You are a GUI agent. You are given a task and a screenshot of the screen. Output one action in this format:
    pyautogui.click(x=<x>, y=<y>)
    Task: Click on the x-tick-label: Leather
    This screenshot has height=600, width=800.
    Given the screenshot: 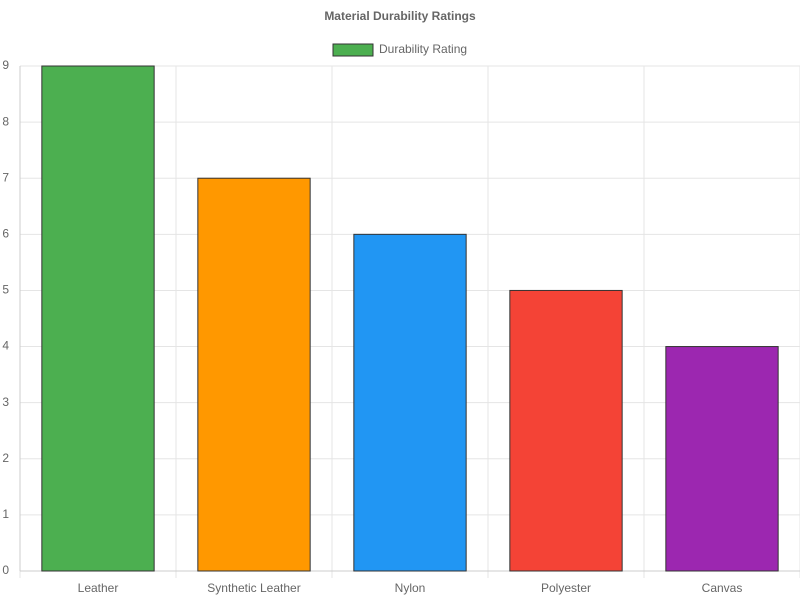 What is the action you would take?
    pyautogui.click(x=98, y=588)
    